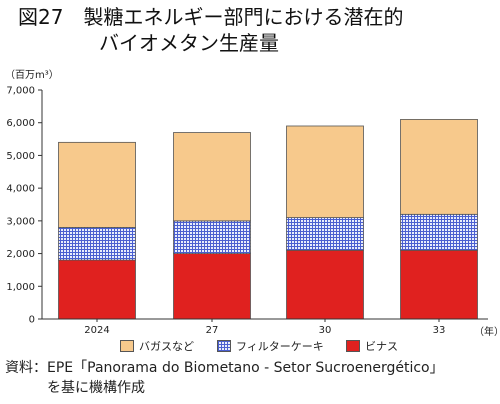  What do you see at coordinates (96, 330) in the screenshot?
I see `x-tick-label: 2024` at bounding box center [96, 330].